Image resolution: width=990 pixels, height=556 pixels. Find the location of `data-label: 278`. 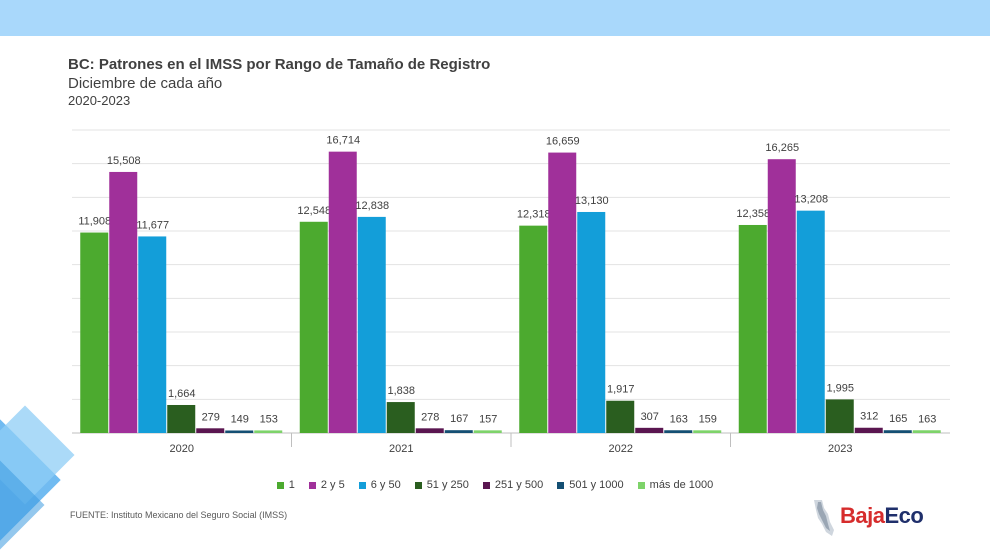

data-label: 278 is located at coordinates (430, 417).